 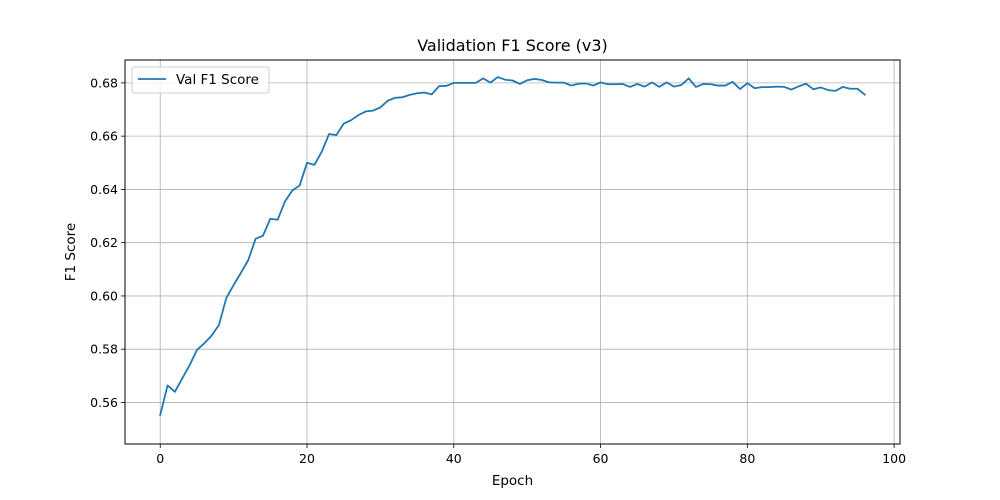 What do you see at coordinates (104, 402) in the screenshot?
I see `y-tick-label: 0.56` at bounding box center [104, 402].